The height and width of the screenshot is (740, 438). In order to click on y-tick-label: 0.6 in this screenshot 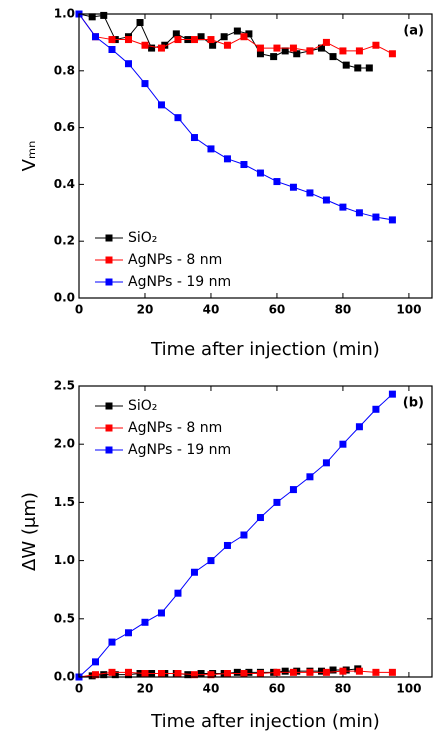, I will do `click(64, 127)`.